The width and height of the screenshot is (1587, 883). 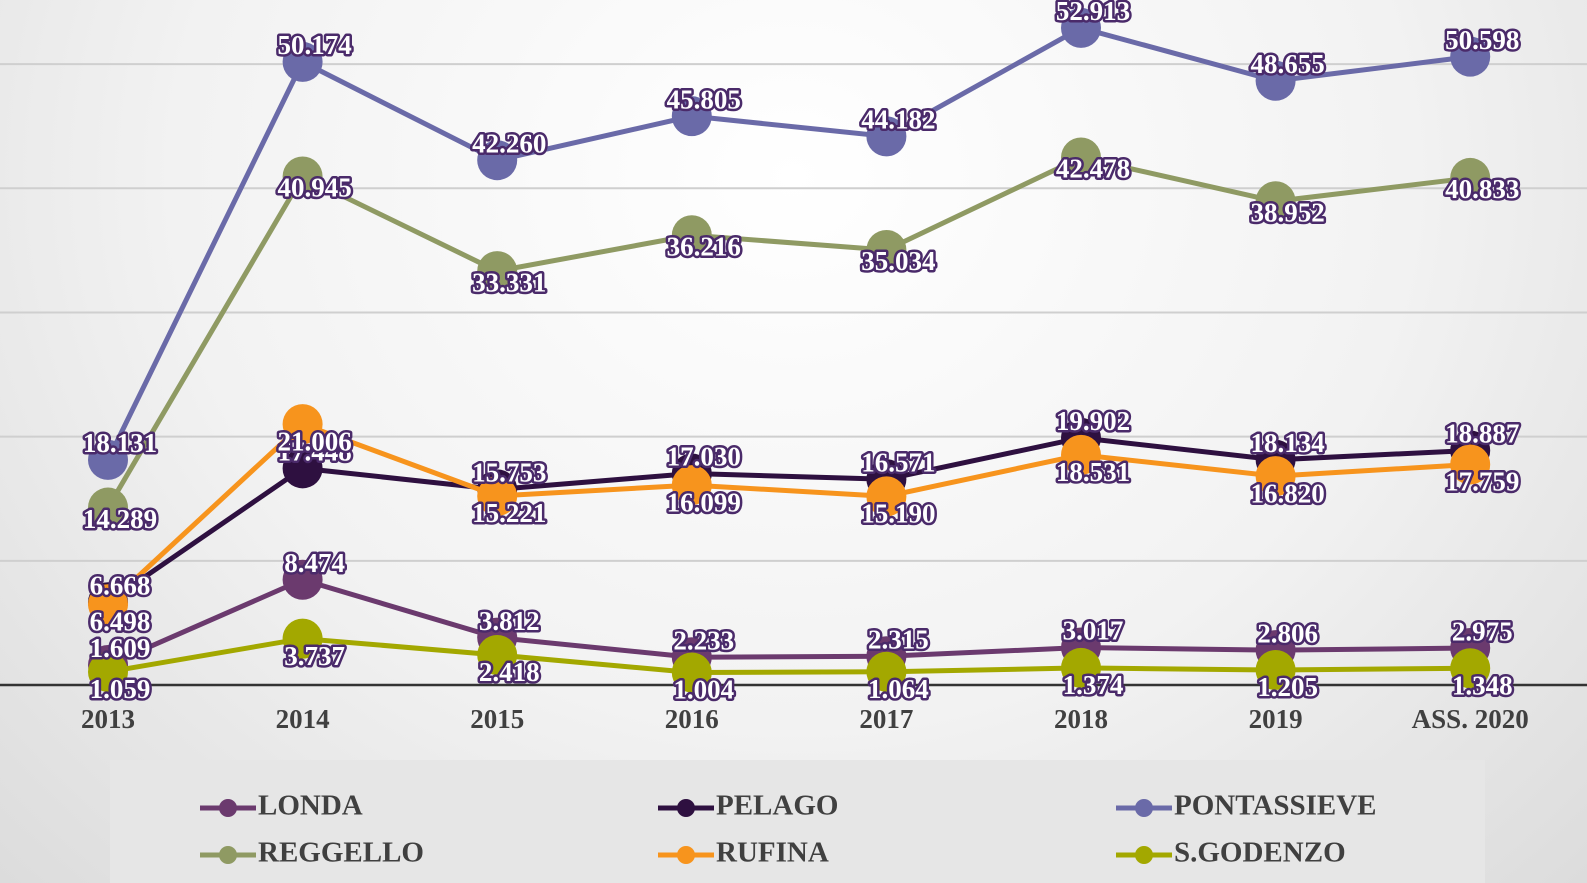 I want to click on legend-label: PONTASSIEVE, so click(x=1275, y=806).